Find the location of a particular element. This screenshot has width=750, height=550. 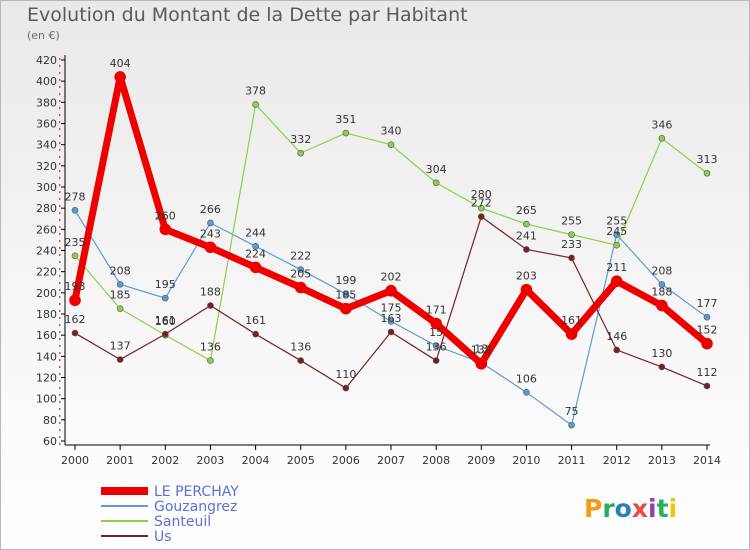

data-label: 404 is located at coordinates (120, 63).